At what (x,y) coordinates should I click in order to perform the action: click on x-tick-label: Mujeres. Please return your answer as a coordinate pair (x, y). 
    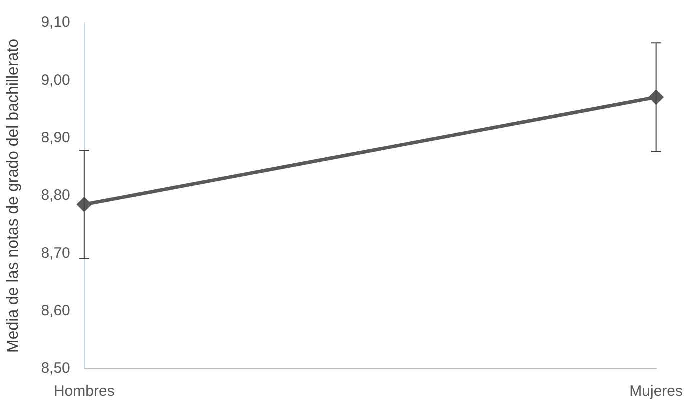
    Looking at the image, I should click on (657, 391).